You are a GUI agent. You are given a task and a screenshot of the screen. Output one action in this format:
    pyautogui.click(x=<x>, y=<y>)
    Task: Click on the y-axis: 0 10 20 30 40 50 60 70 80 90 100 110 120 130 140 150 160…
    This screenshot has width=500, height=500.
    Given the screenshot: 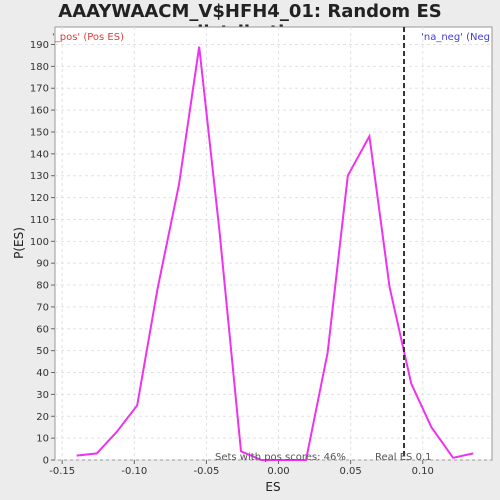 What is the action you would take?
    pyautogui.click(x=42, y=253)
    